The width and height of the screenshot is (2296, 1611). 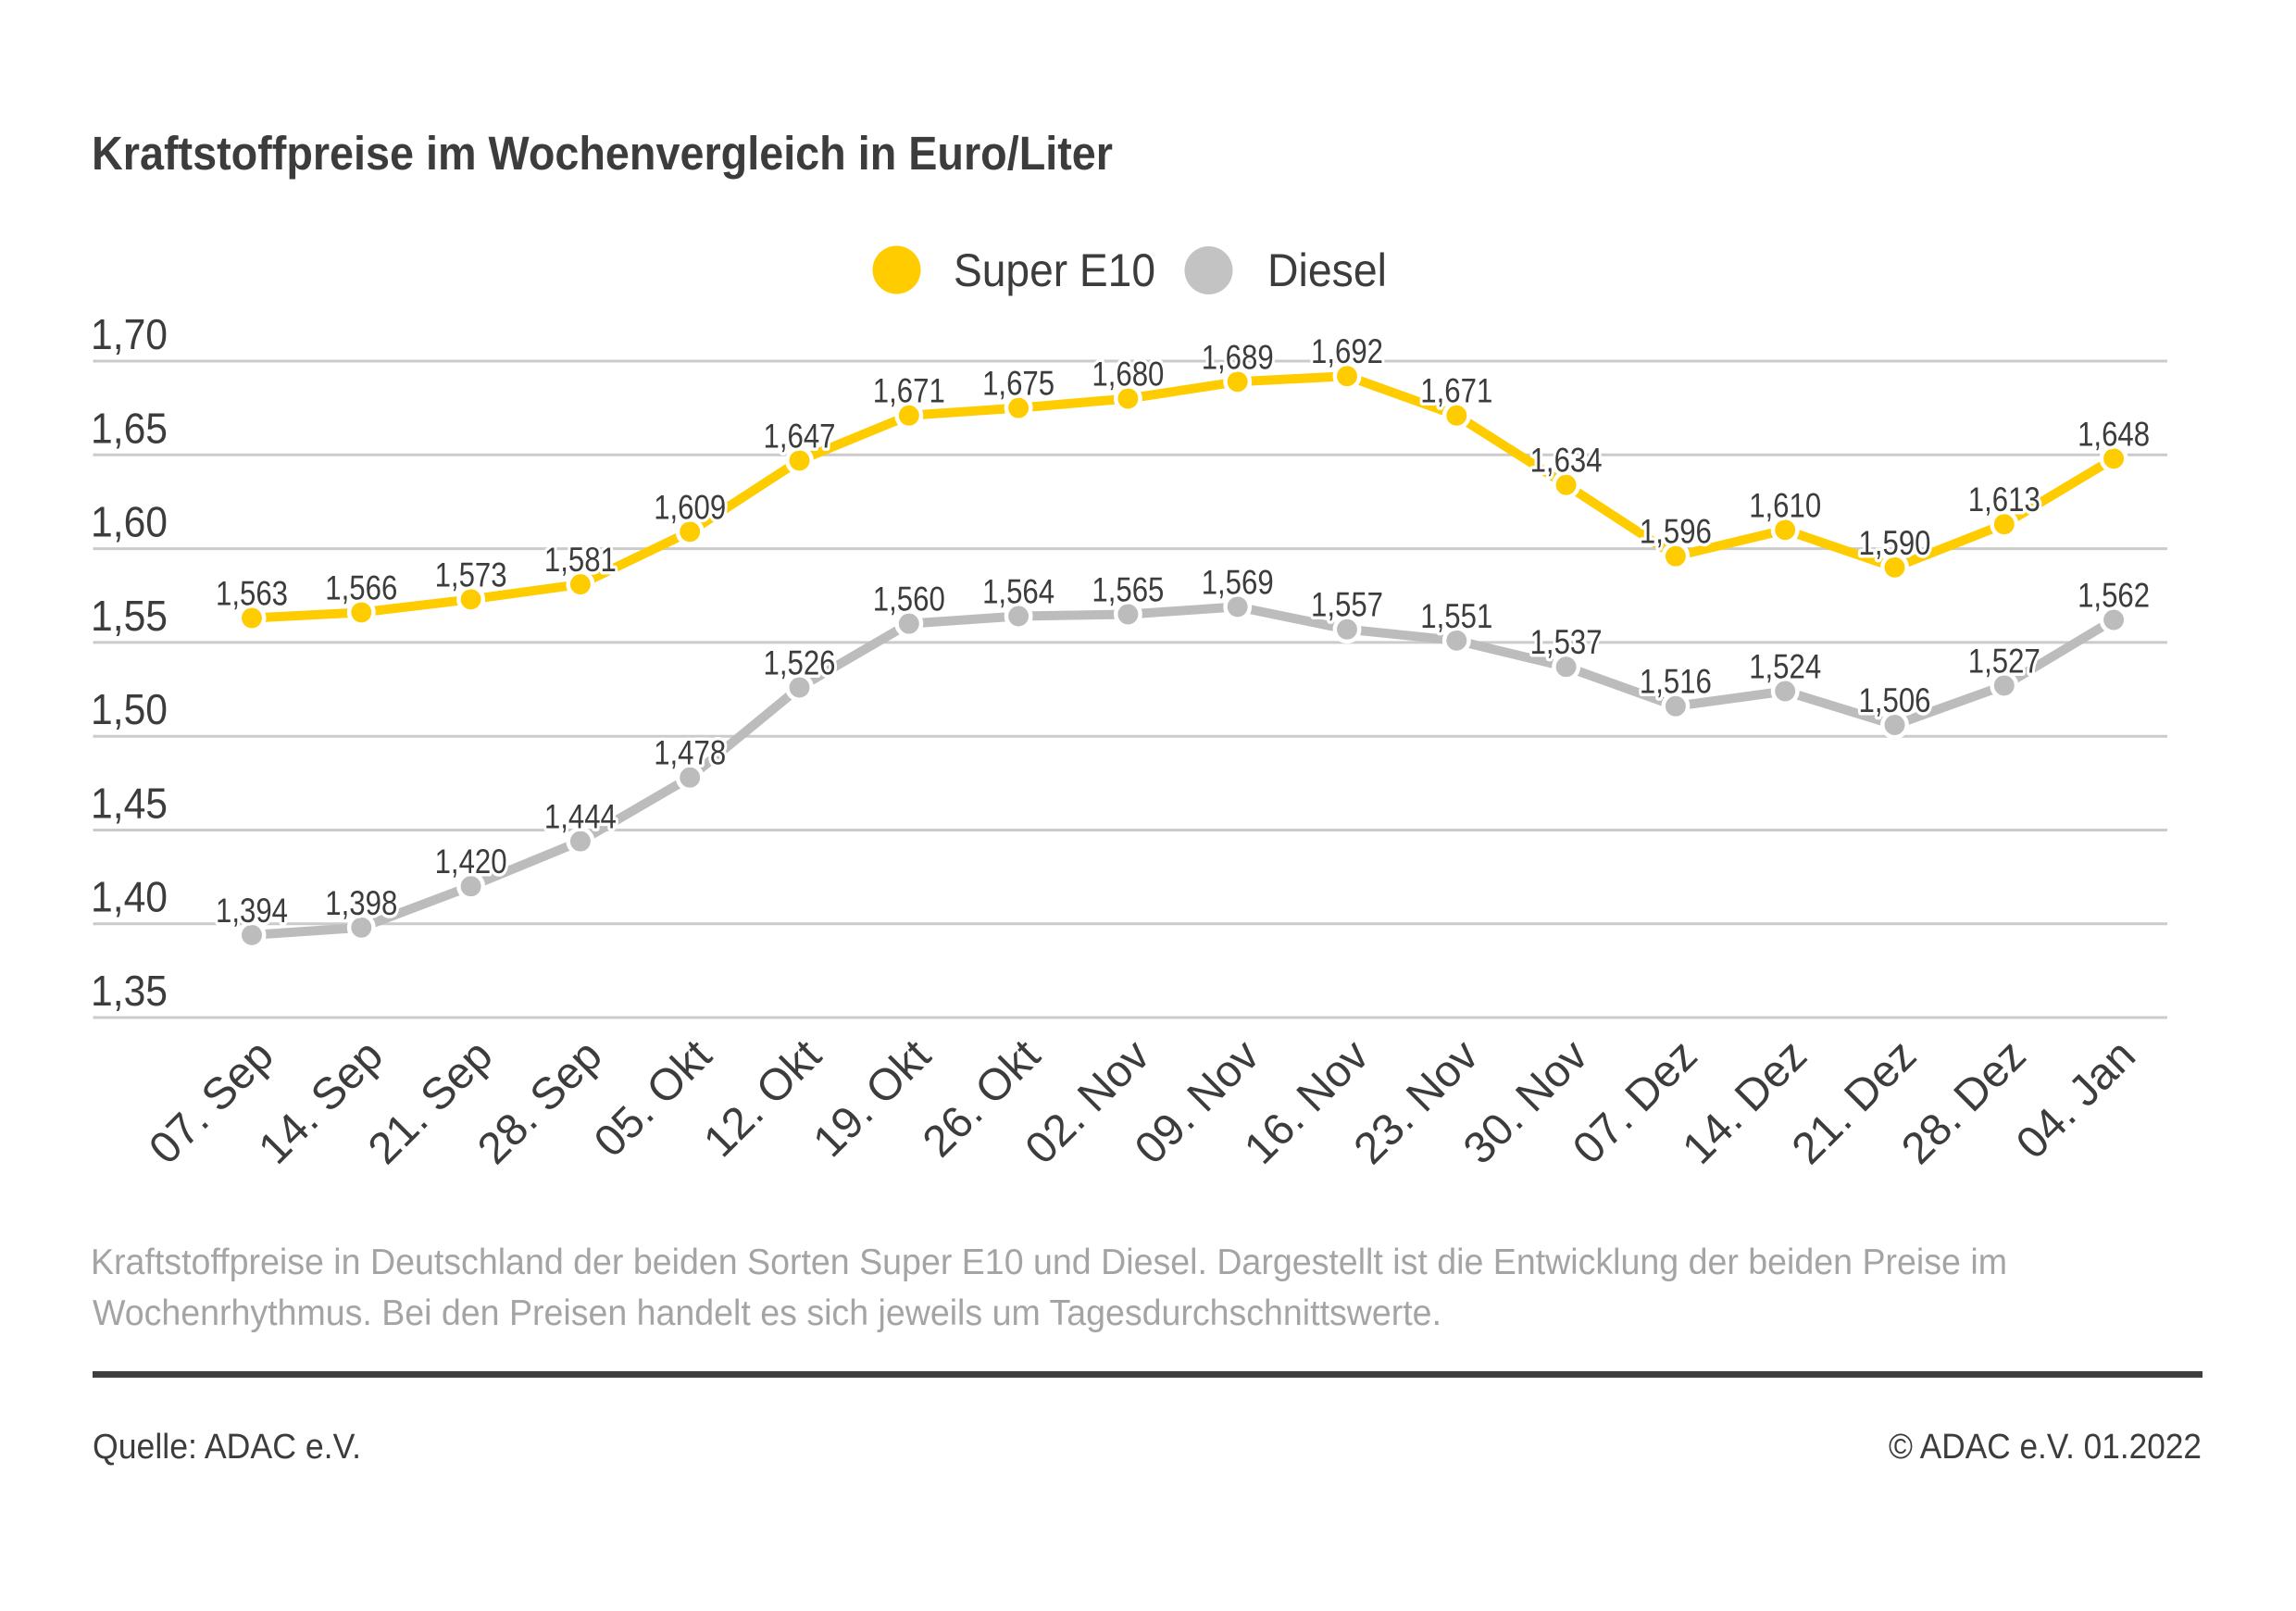 I want to click on svg-text: 1,648, so click(x=2114, y=434).